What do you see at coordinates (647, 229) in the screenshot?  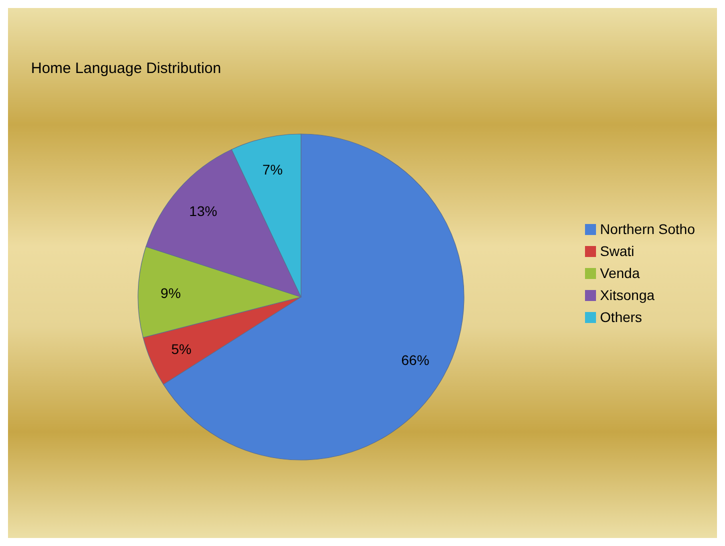 I see `slice-label: Northern Sotho` at bounding box center [647, 229].